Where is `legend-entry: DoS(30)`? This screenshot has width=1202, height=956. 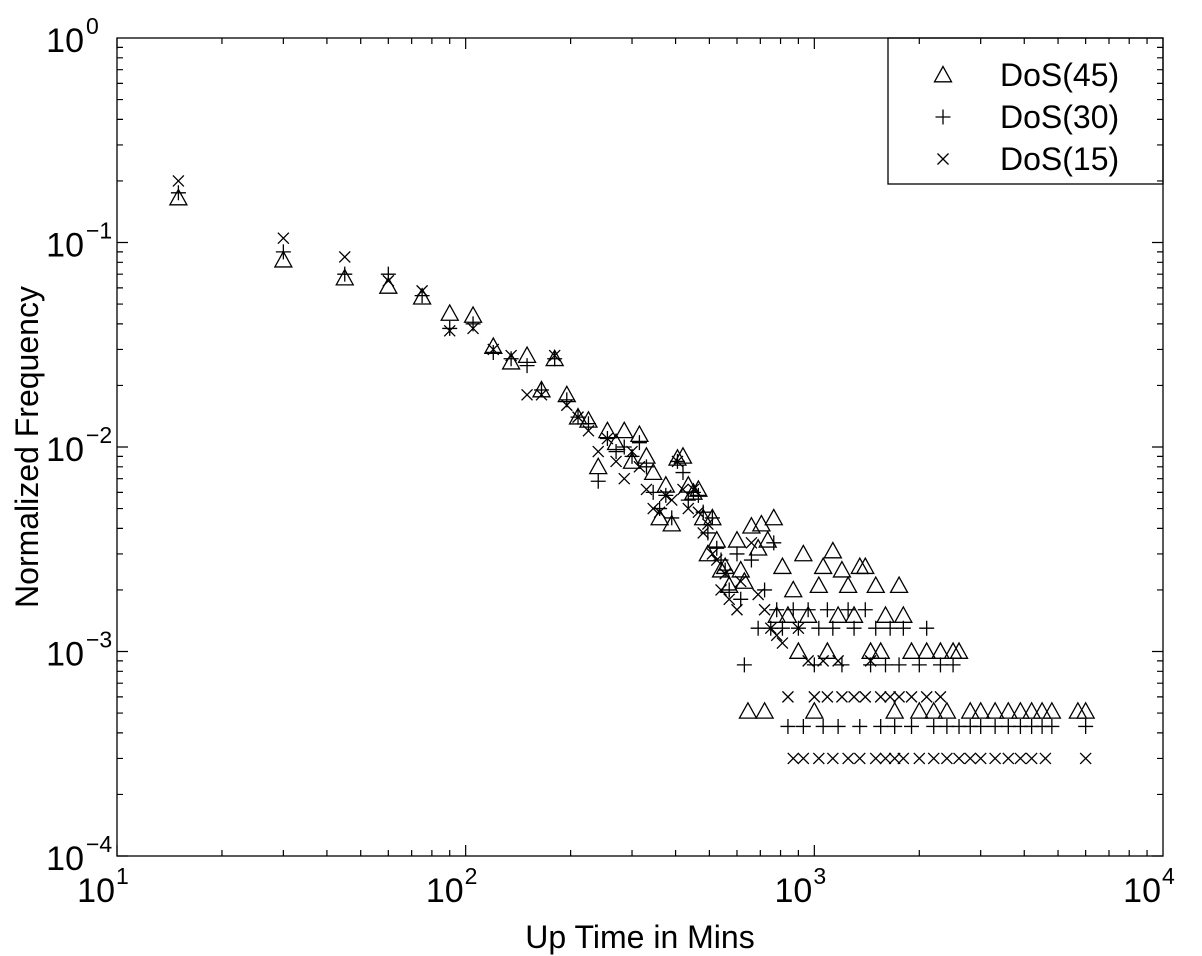 legend-entry: DoS(30) is located at coordinates (1027, 117).